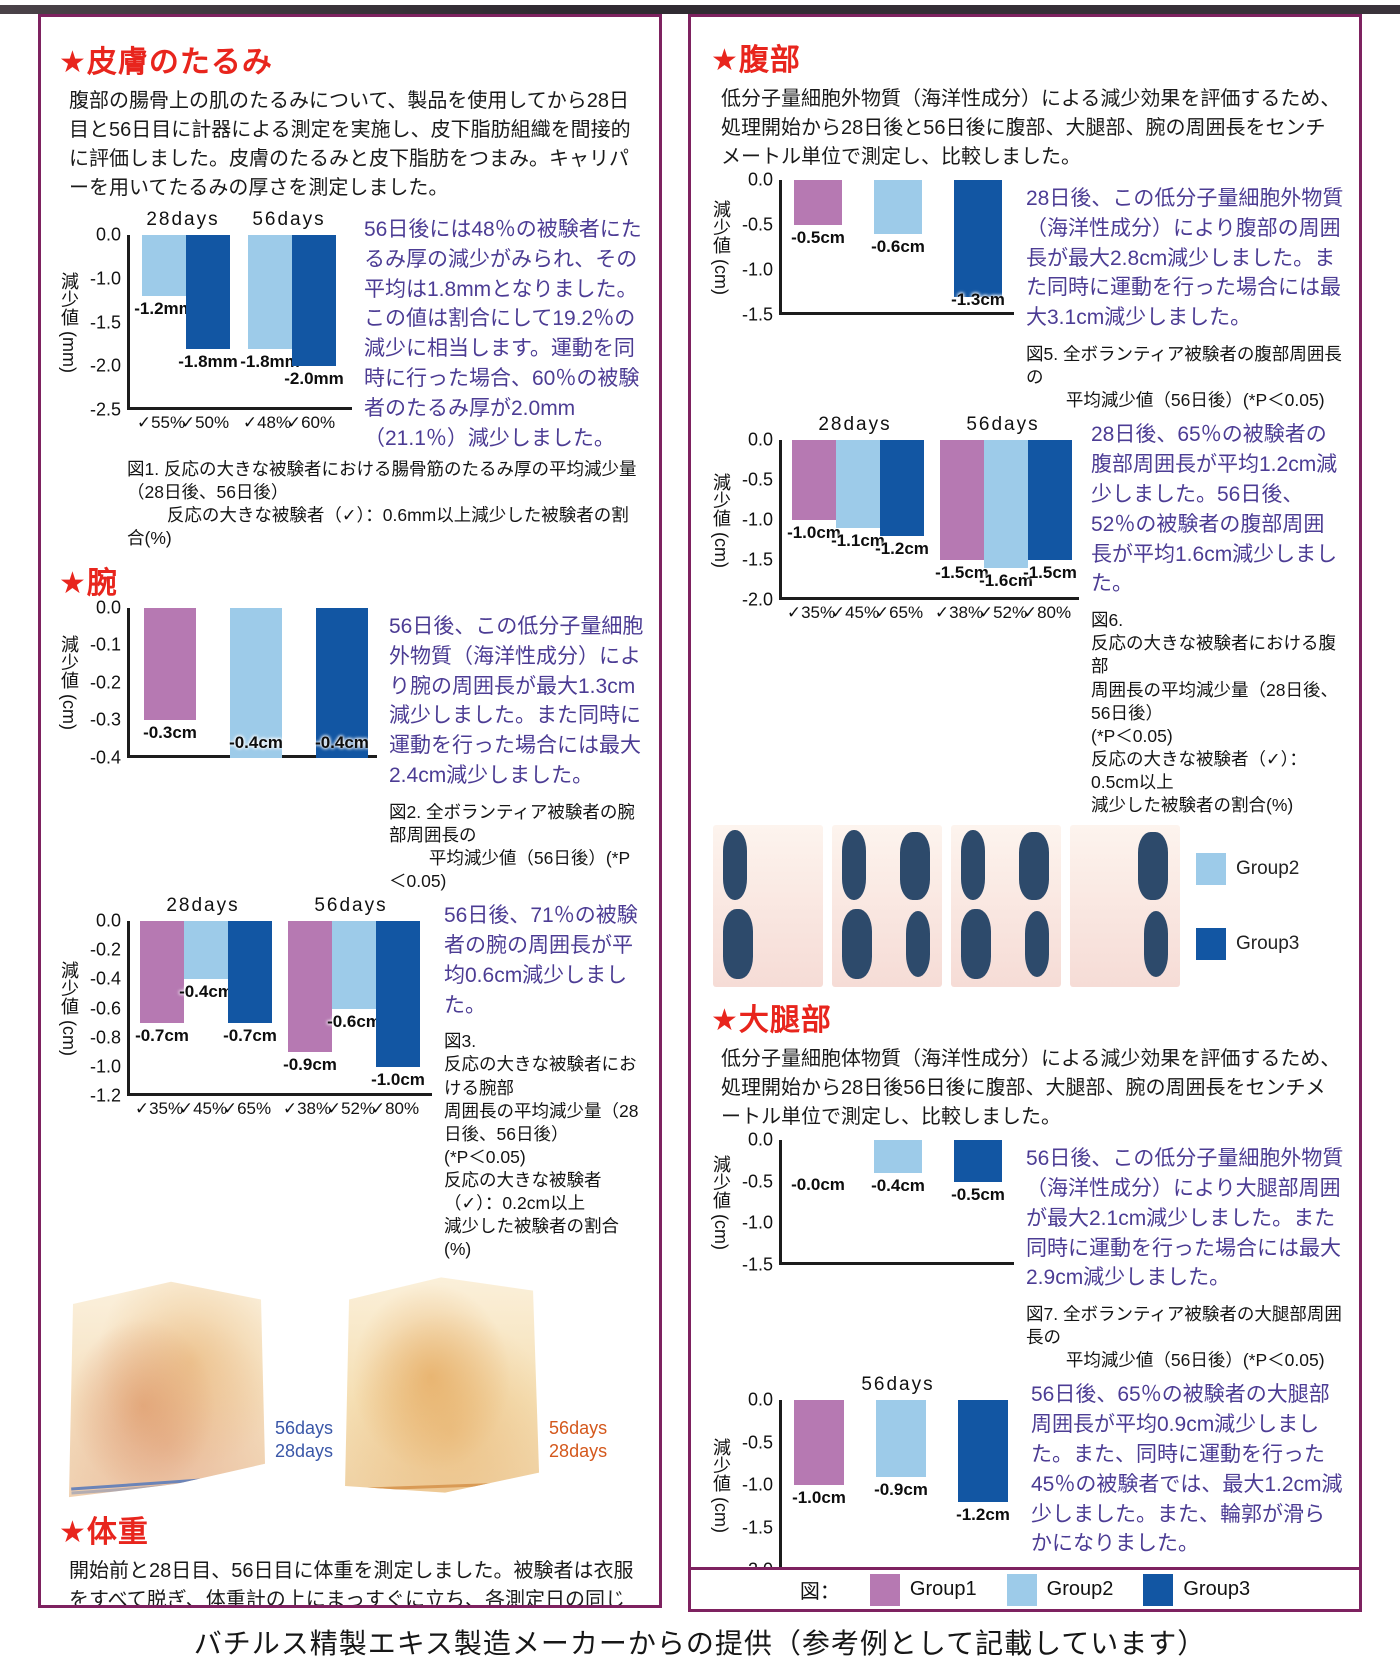  What do you see at coordinates (896, 1203) in the screenshot?
I see `chart-plot-area: -0.0cm -0.4cm -0.5cm` at bounding box center [896, 1203].